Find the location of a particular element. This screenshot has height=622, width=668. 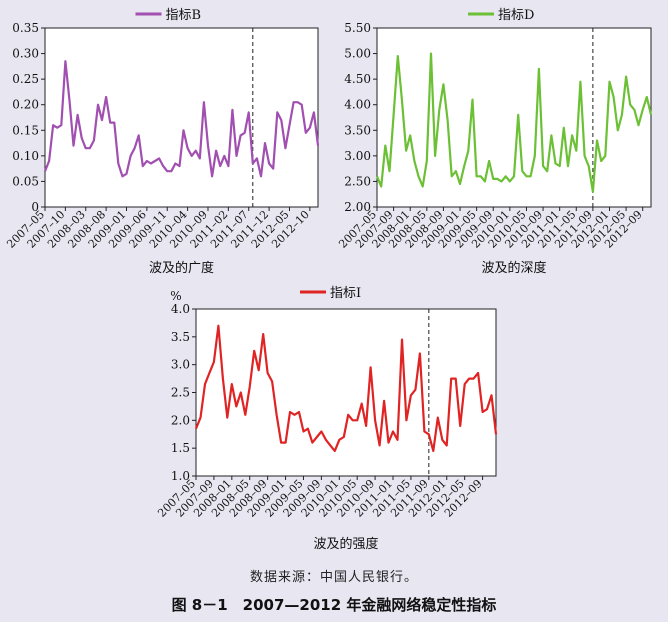

y-tick-label: 4.0 is located at coordinates (180, 309).